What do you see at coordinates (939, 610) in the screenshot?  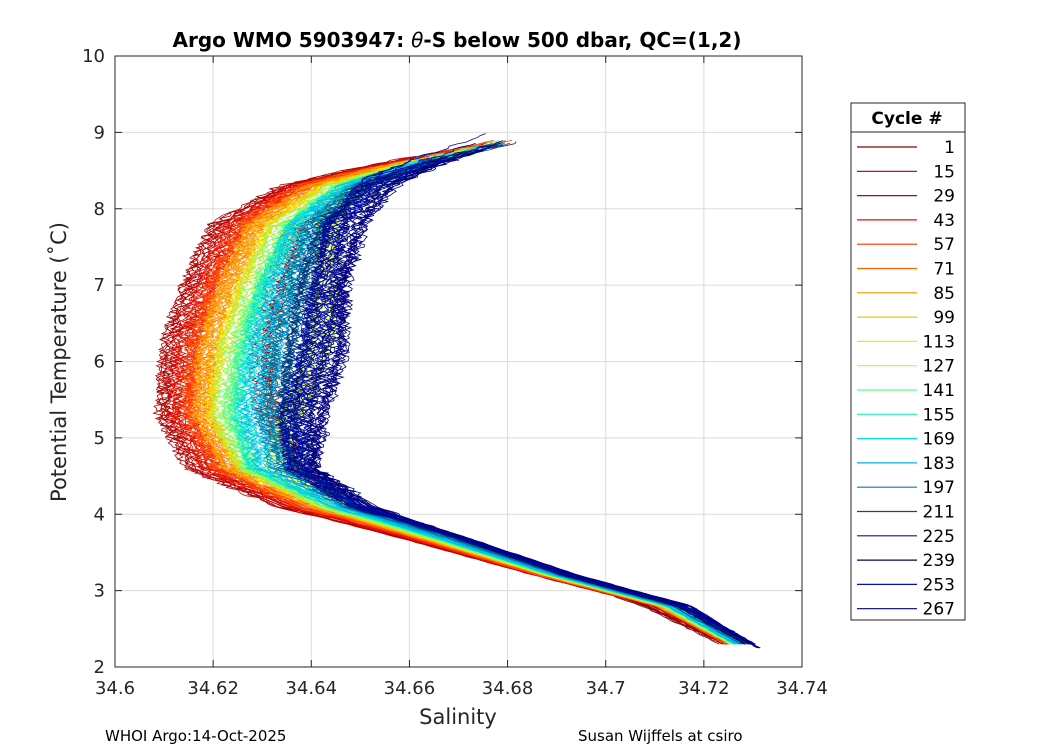 I see `legend-label: 267` at bounding box center [939, 610].